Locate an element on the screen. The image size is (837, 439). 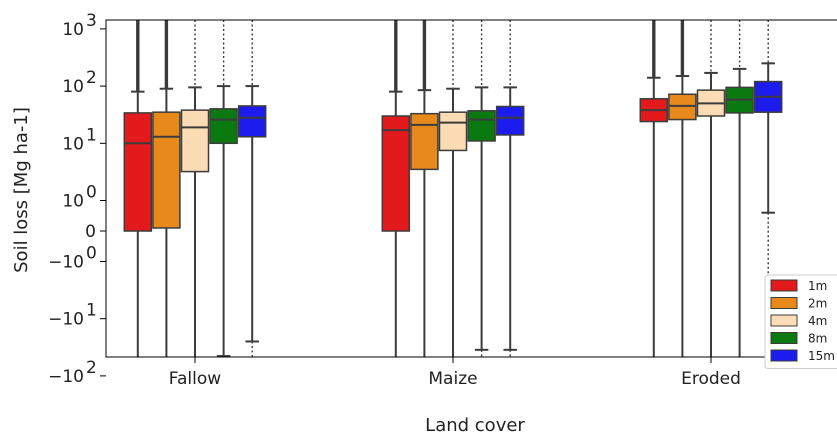
legend-swatch-4m is located at coordinates (784, 320).